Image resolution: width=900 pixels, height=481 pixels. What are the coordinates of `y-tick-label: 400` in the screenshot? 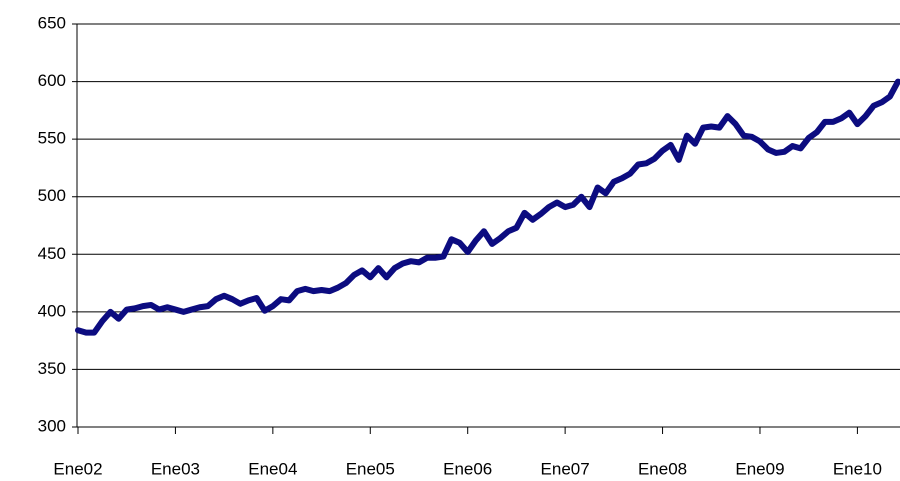 It's located at (52, 310).